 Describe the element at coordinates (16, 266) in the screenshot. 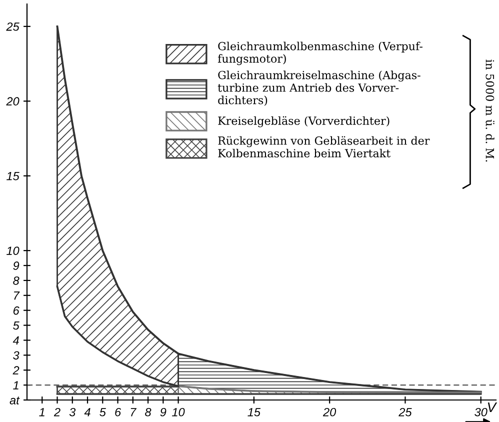

I see `y-tick-label: 9` at that location.